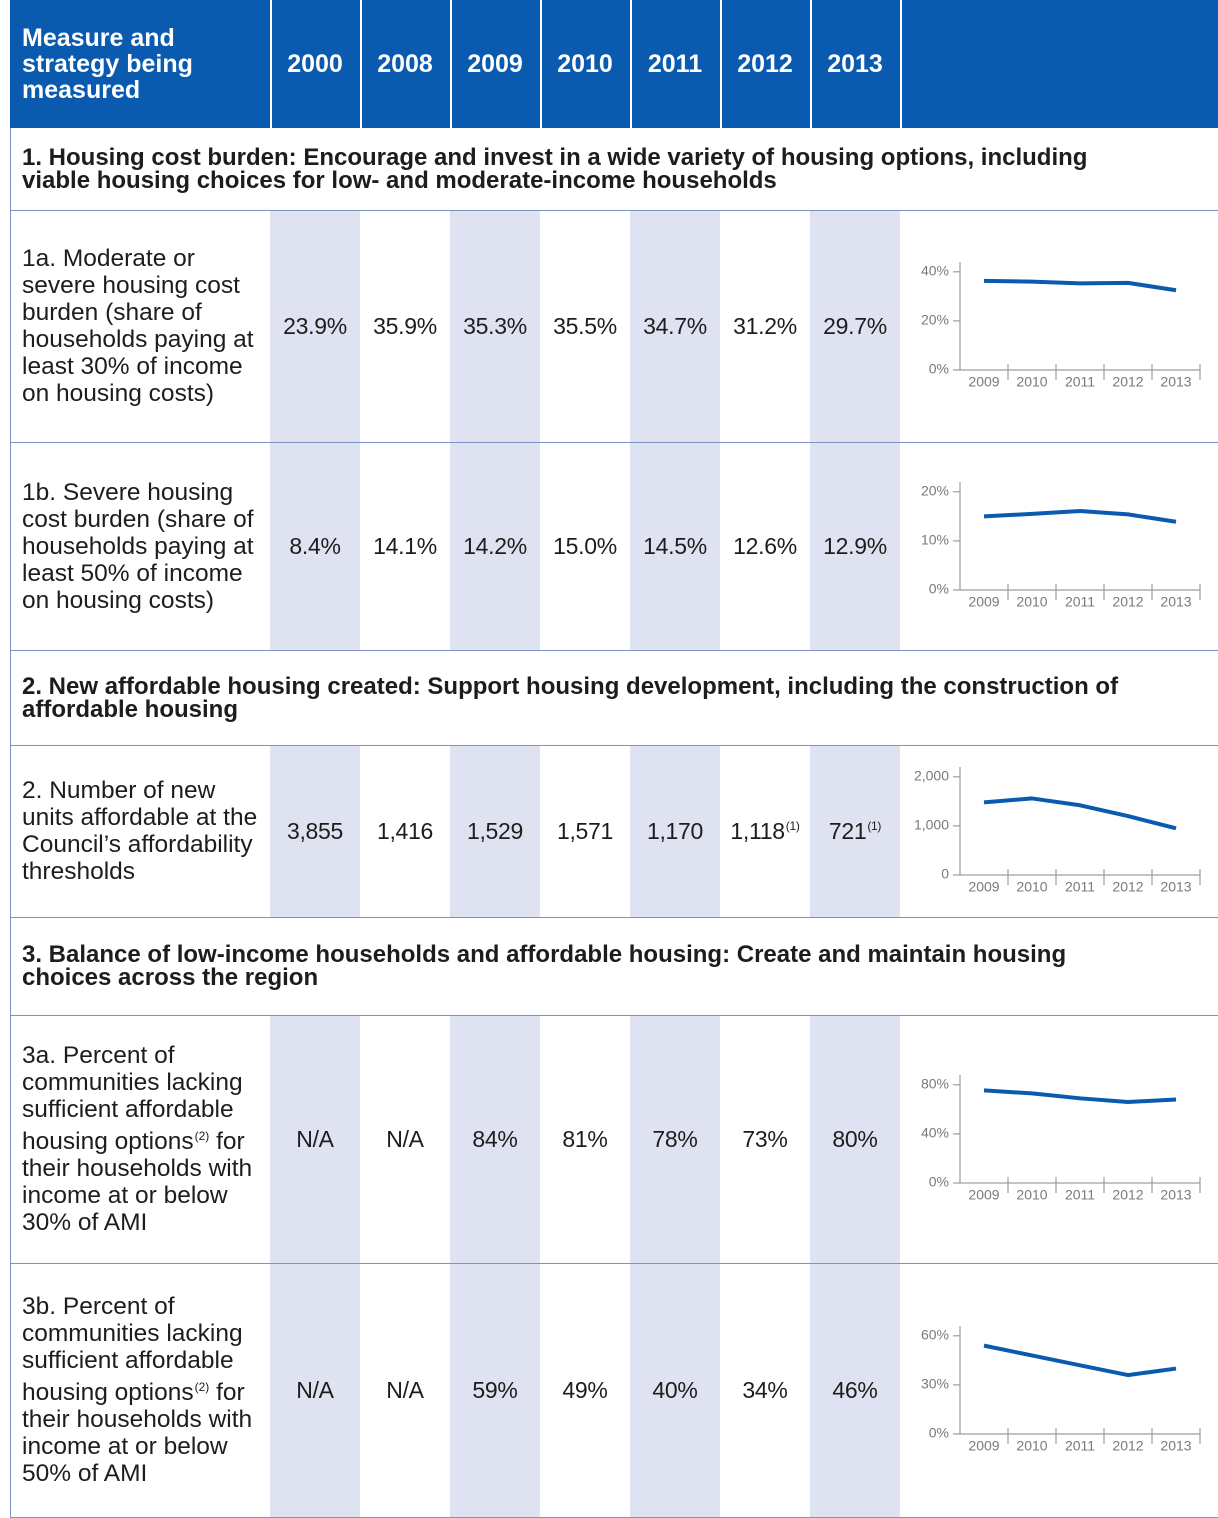 Image resolution: width=1218 pixels, height=1518 pixels. I want to click on value-text: 78%, so click(675, 1138).